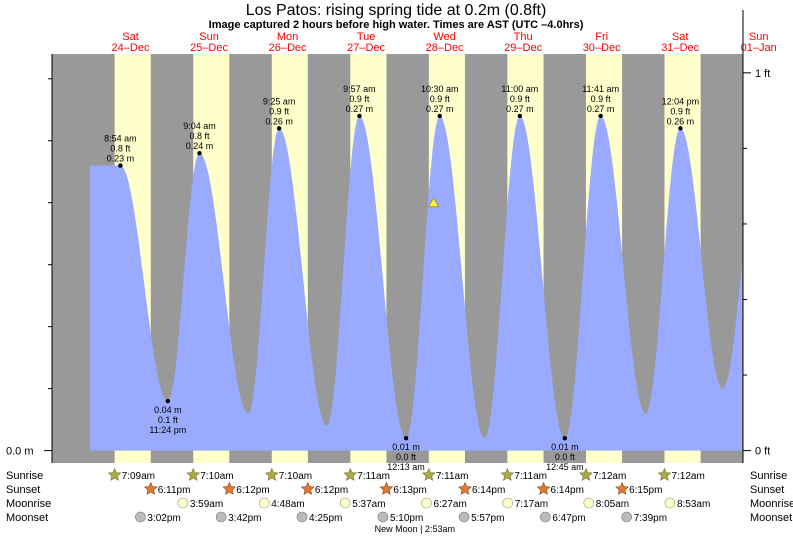  What do you see at coordinates (406, 518) in the screenshot?
I see `moonset-time: 5:10pm` at bounding box center [406, 518].